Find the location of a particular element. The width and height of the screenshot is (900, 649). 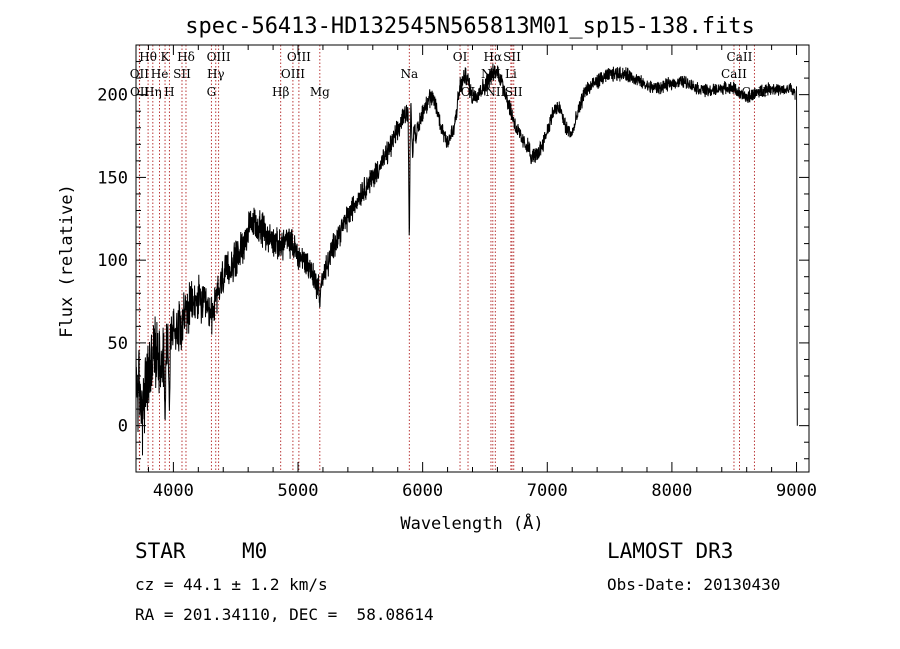

line-label: Hδ is located at coordinates (186, 57).